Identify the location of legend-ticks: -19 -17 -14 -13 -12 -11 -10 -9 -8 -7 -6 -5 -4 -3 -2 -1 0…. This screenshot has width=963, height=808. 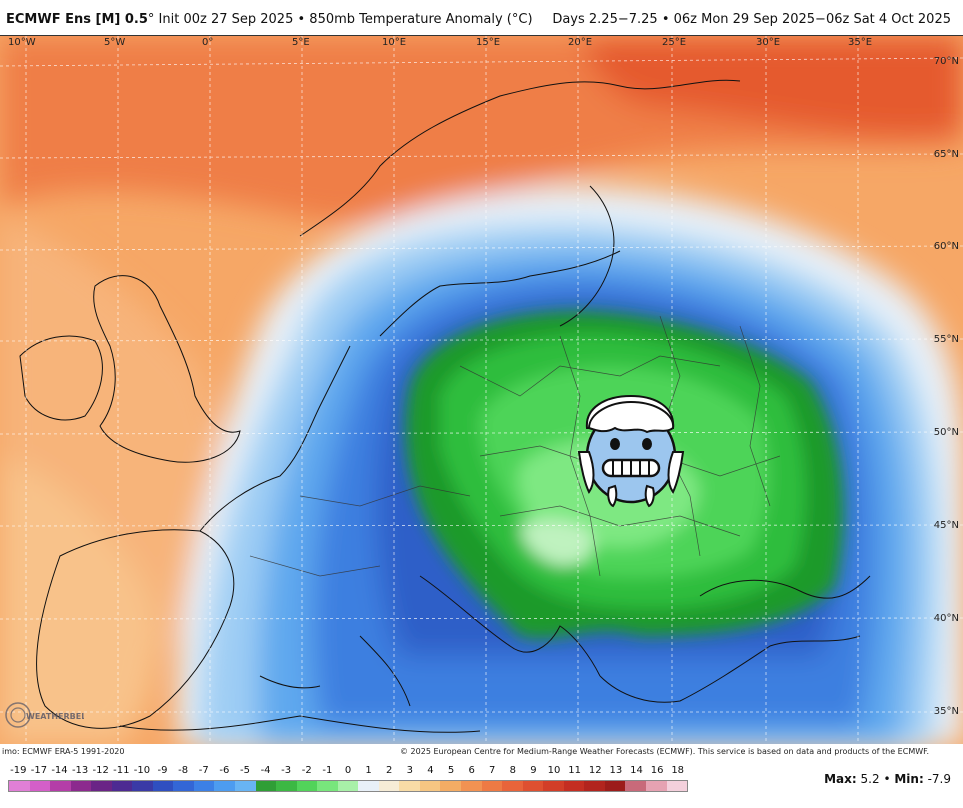
(348, 771).